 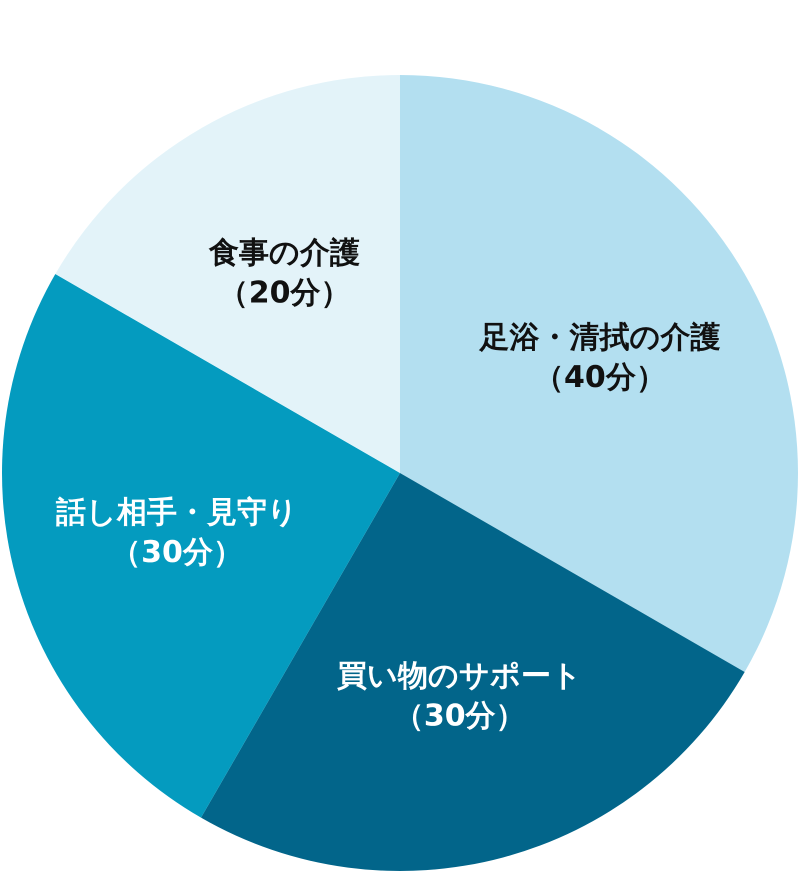 What do you see at coordinates (176, 512) in the screenshot?
I see `slice-label: 話し相手・見守り` at bounding box center [176, 512].